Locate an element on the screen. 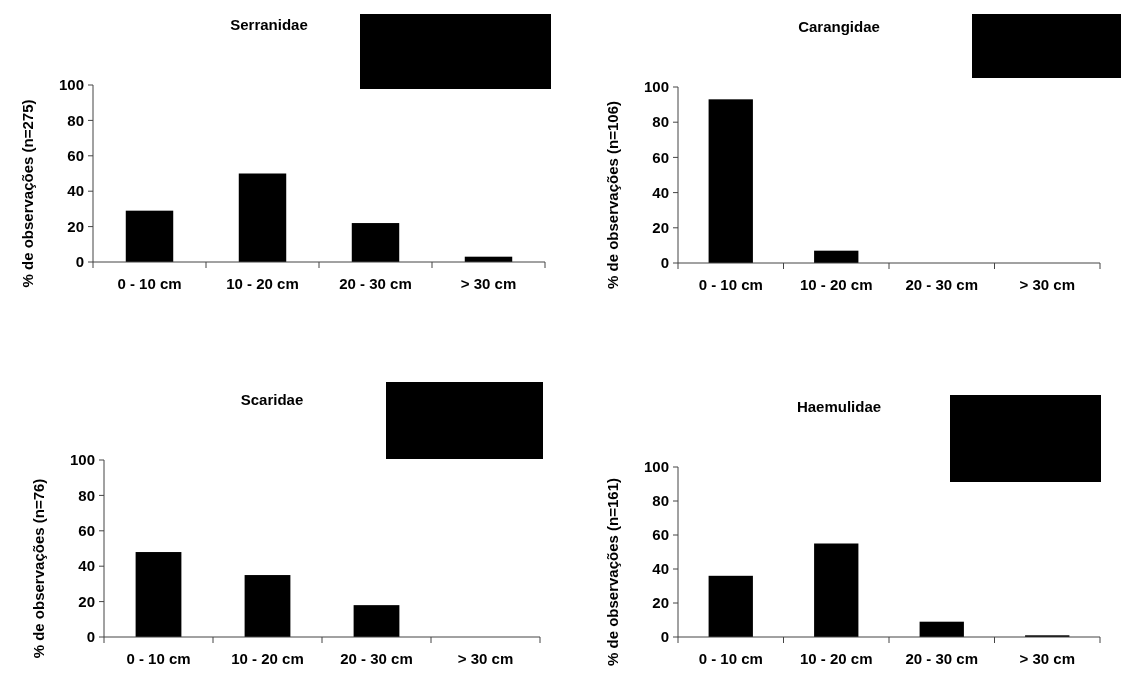  chart-title: Haemulidae is located at coordinates (839, 406).